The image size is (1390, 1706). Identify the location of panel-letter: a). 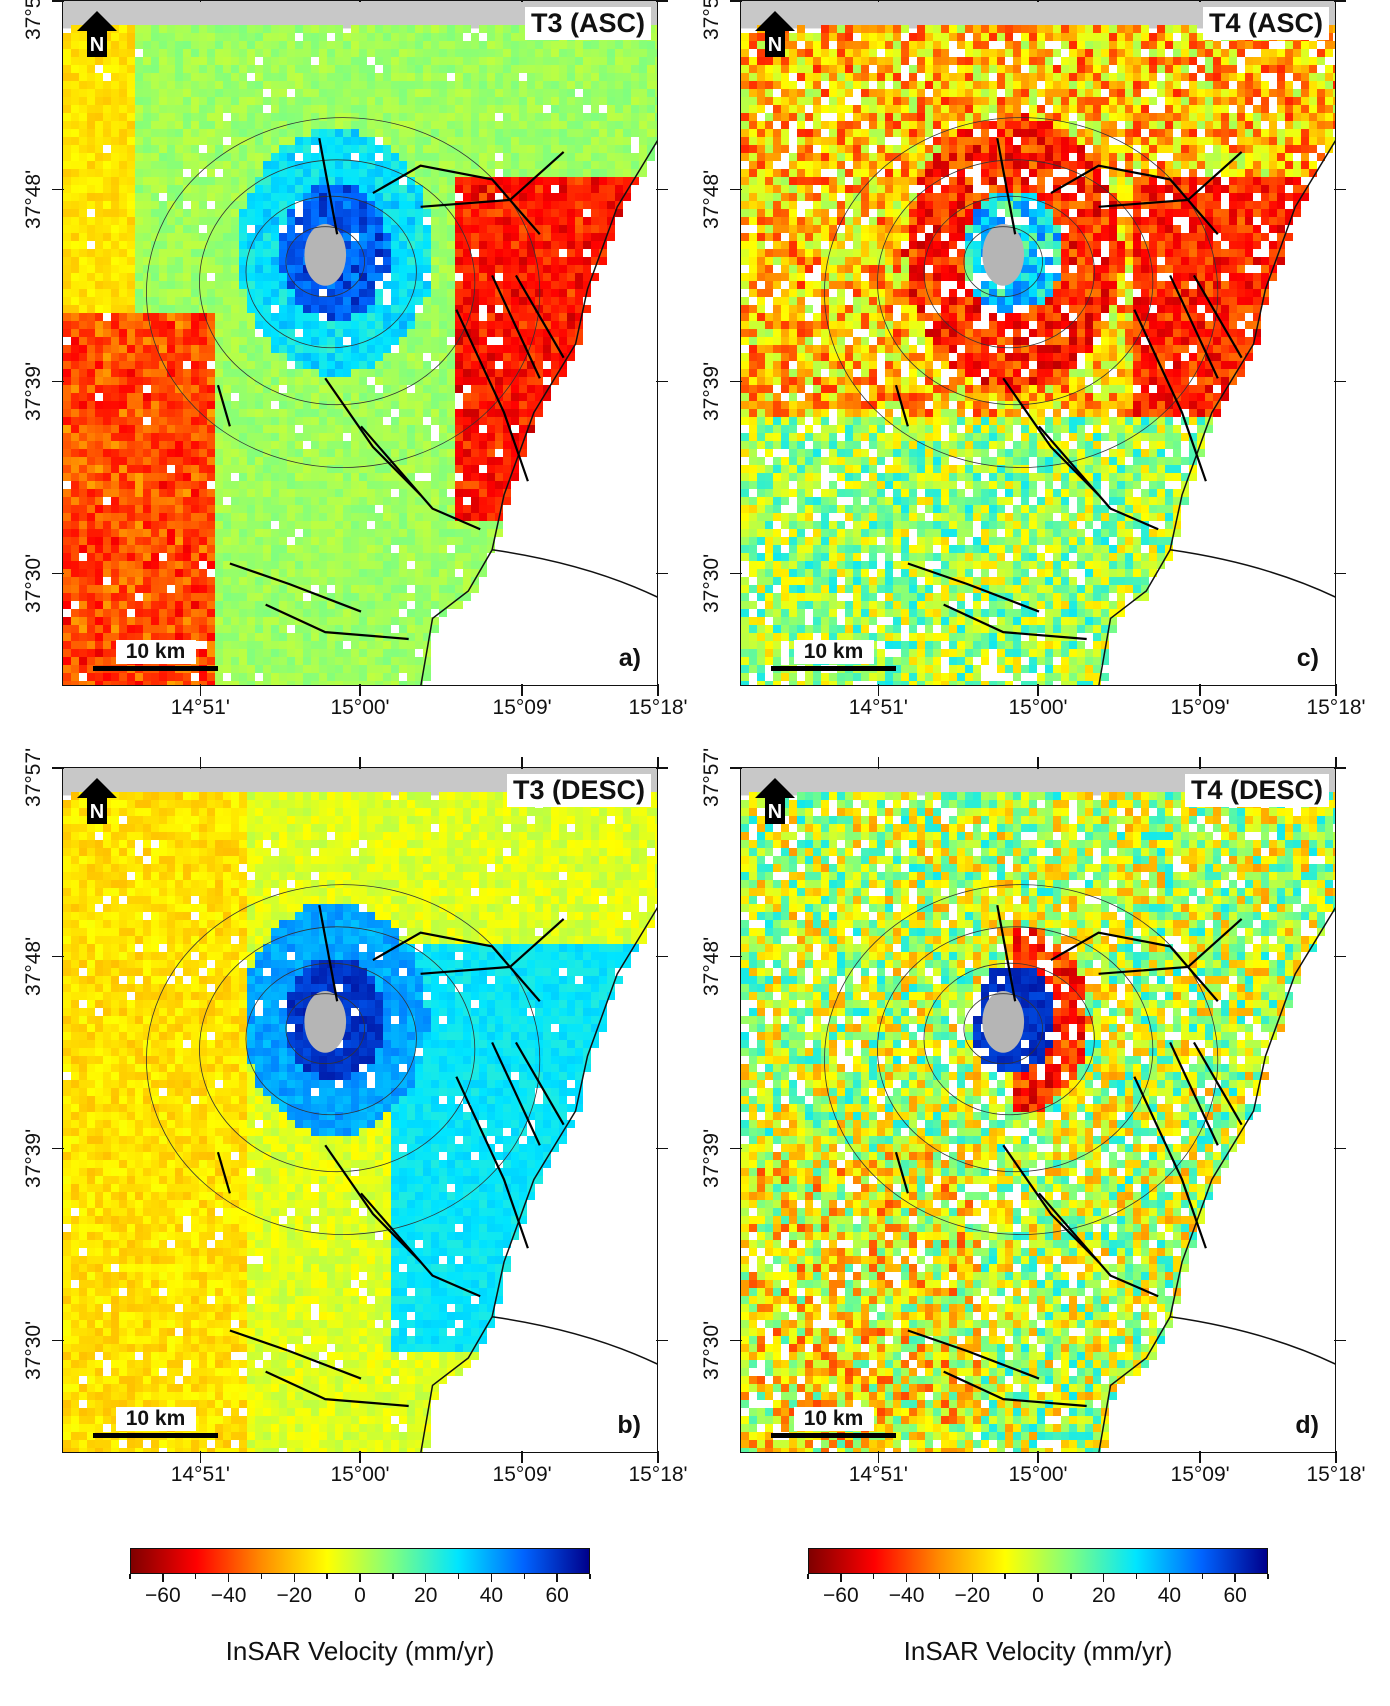
(629, 658).